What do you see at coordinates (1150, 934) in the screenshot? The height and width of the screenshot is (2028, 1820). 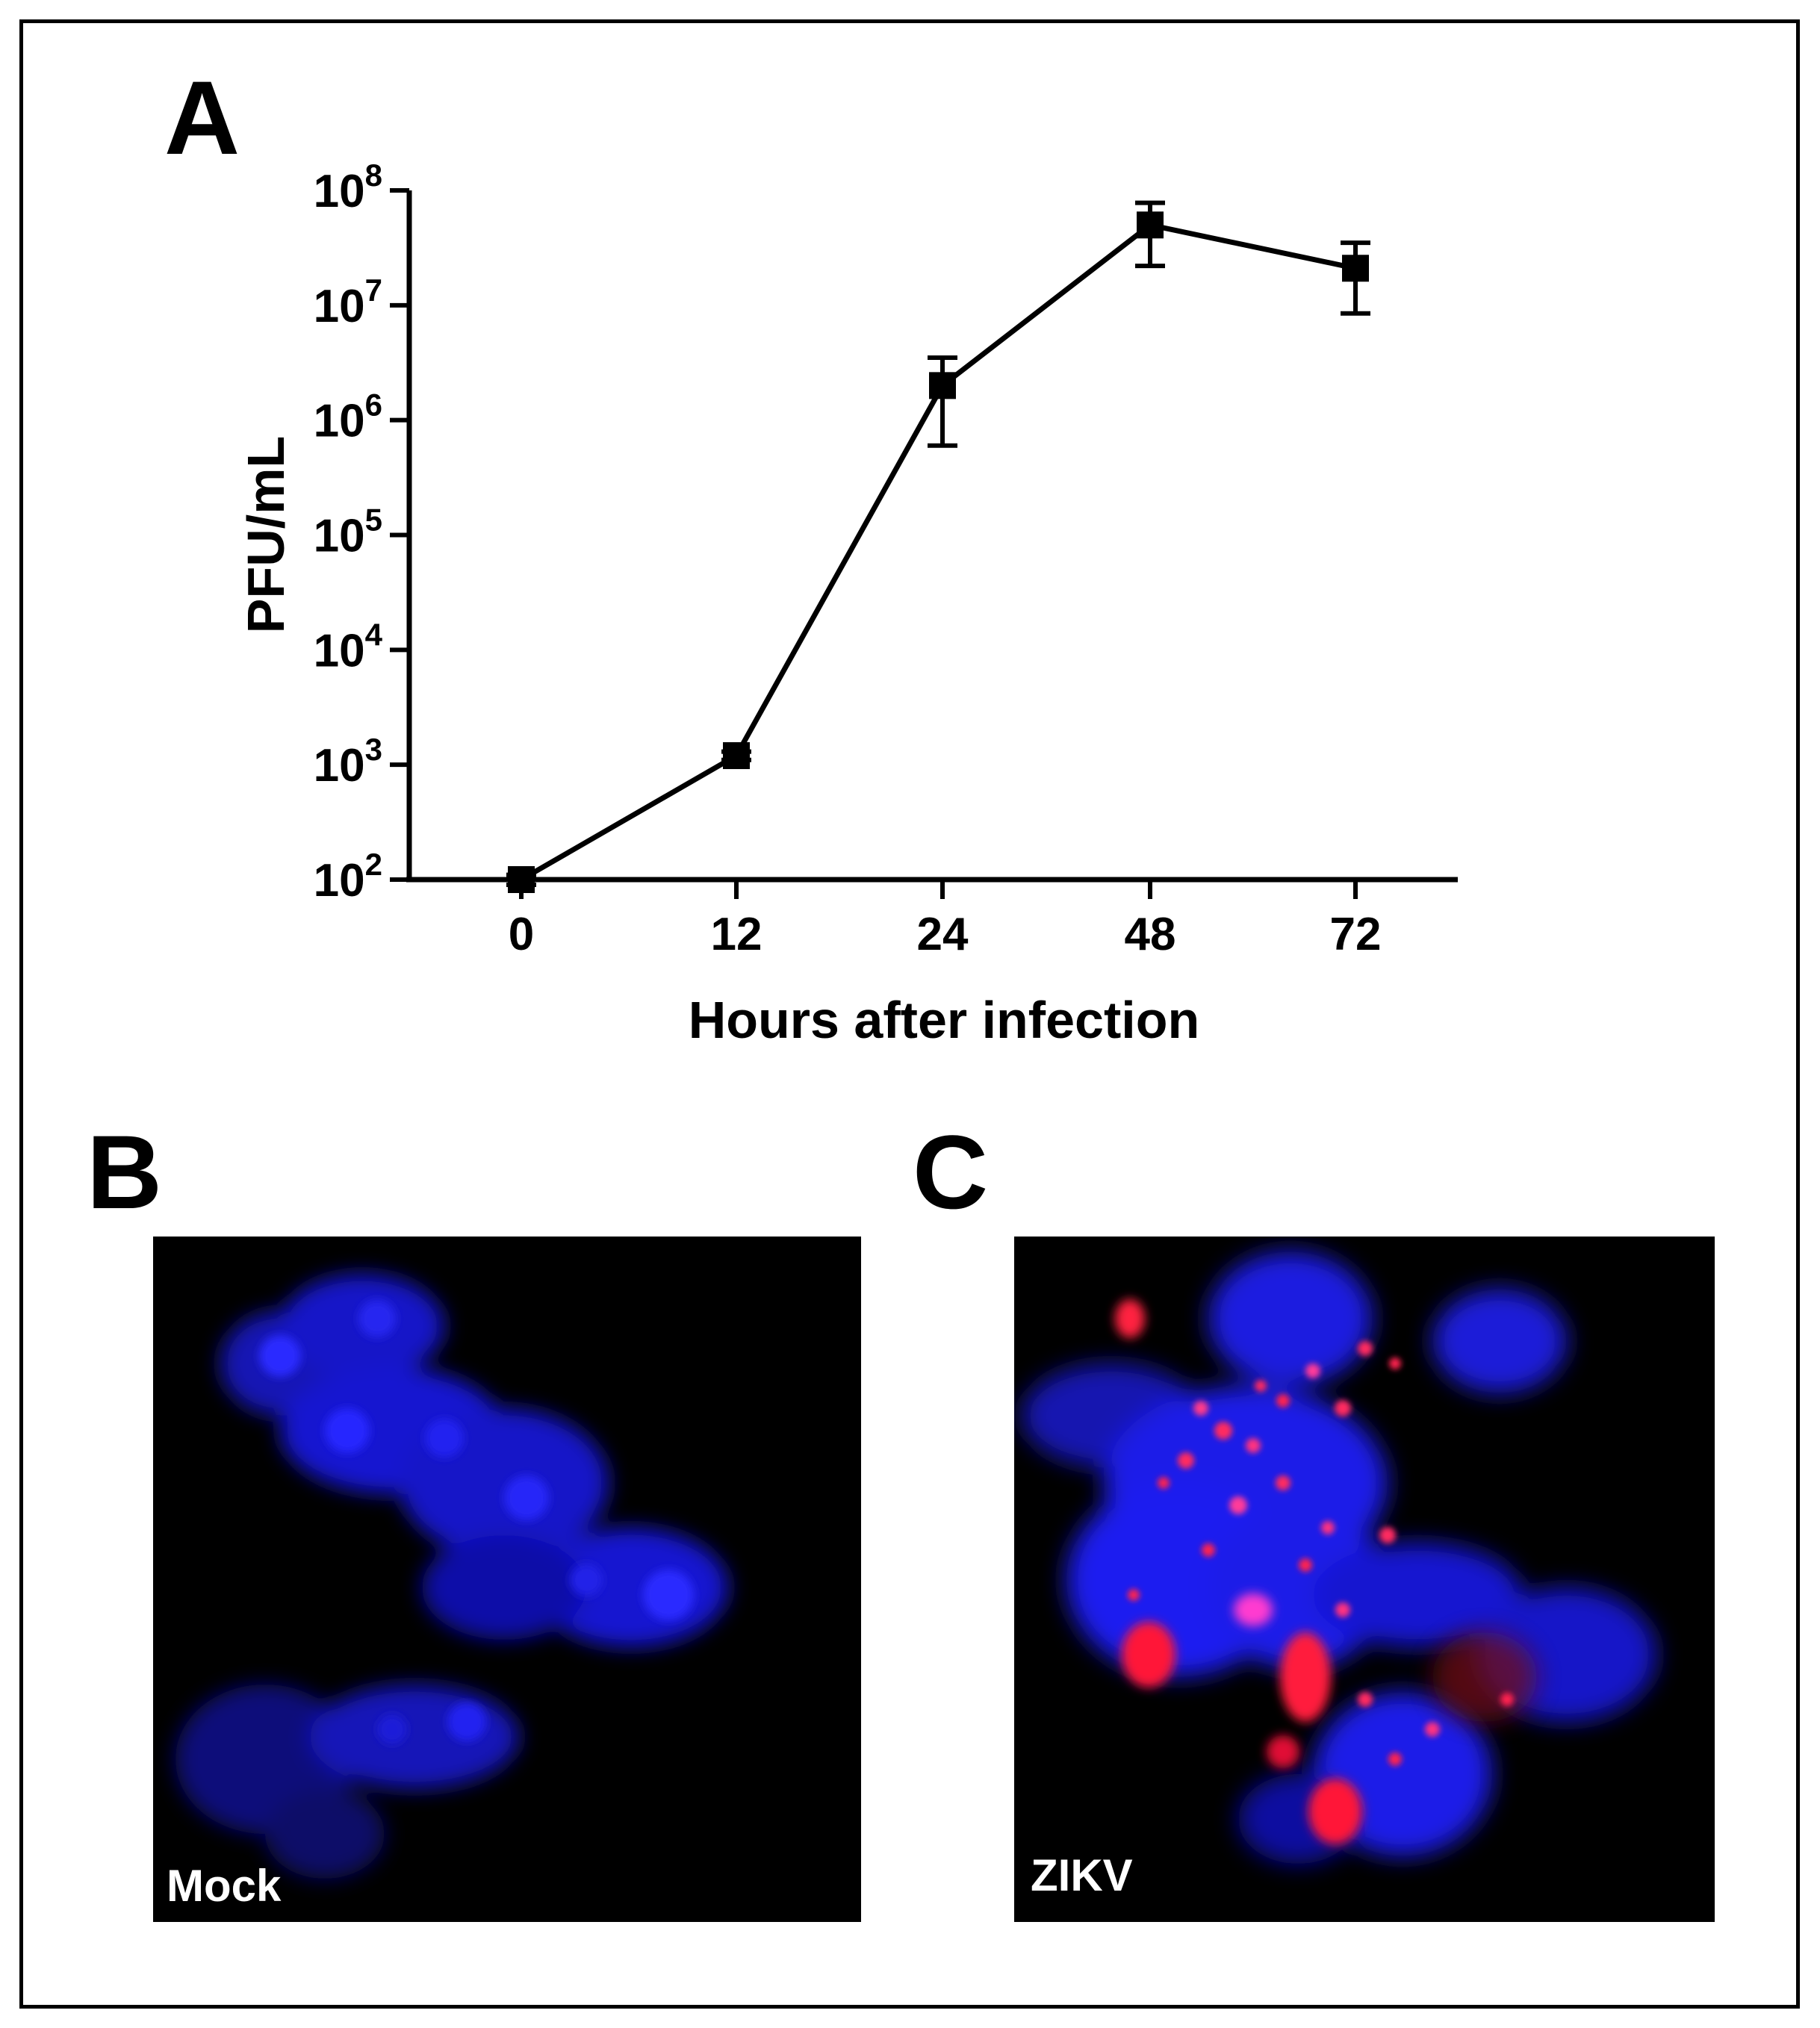 I see `x-tick-label: 48` at bounding box center [1150, 934].